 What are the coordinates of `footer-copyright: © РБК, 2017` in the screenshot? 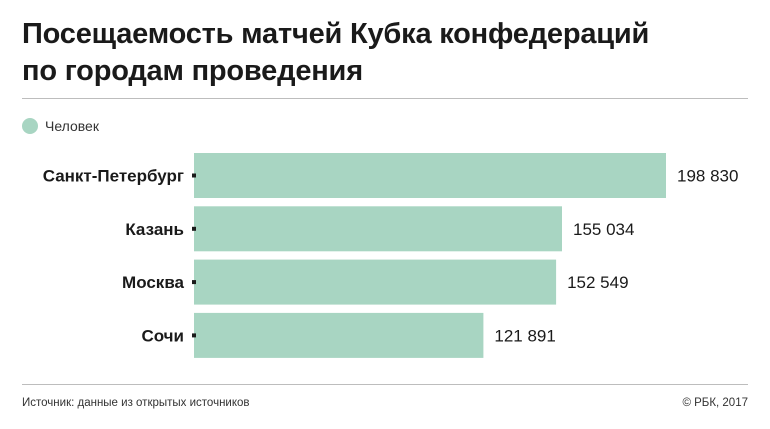 It's located at (715, 403).